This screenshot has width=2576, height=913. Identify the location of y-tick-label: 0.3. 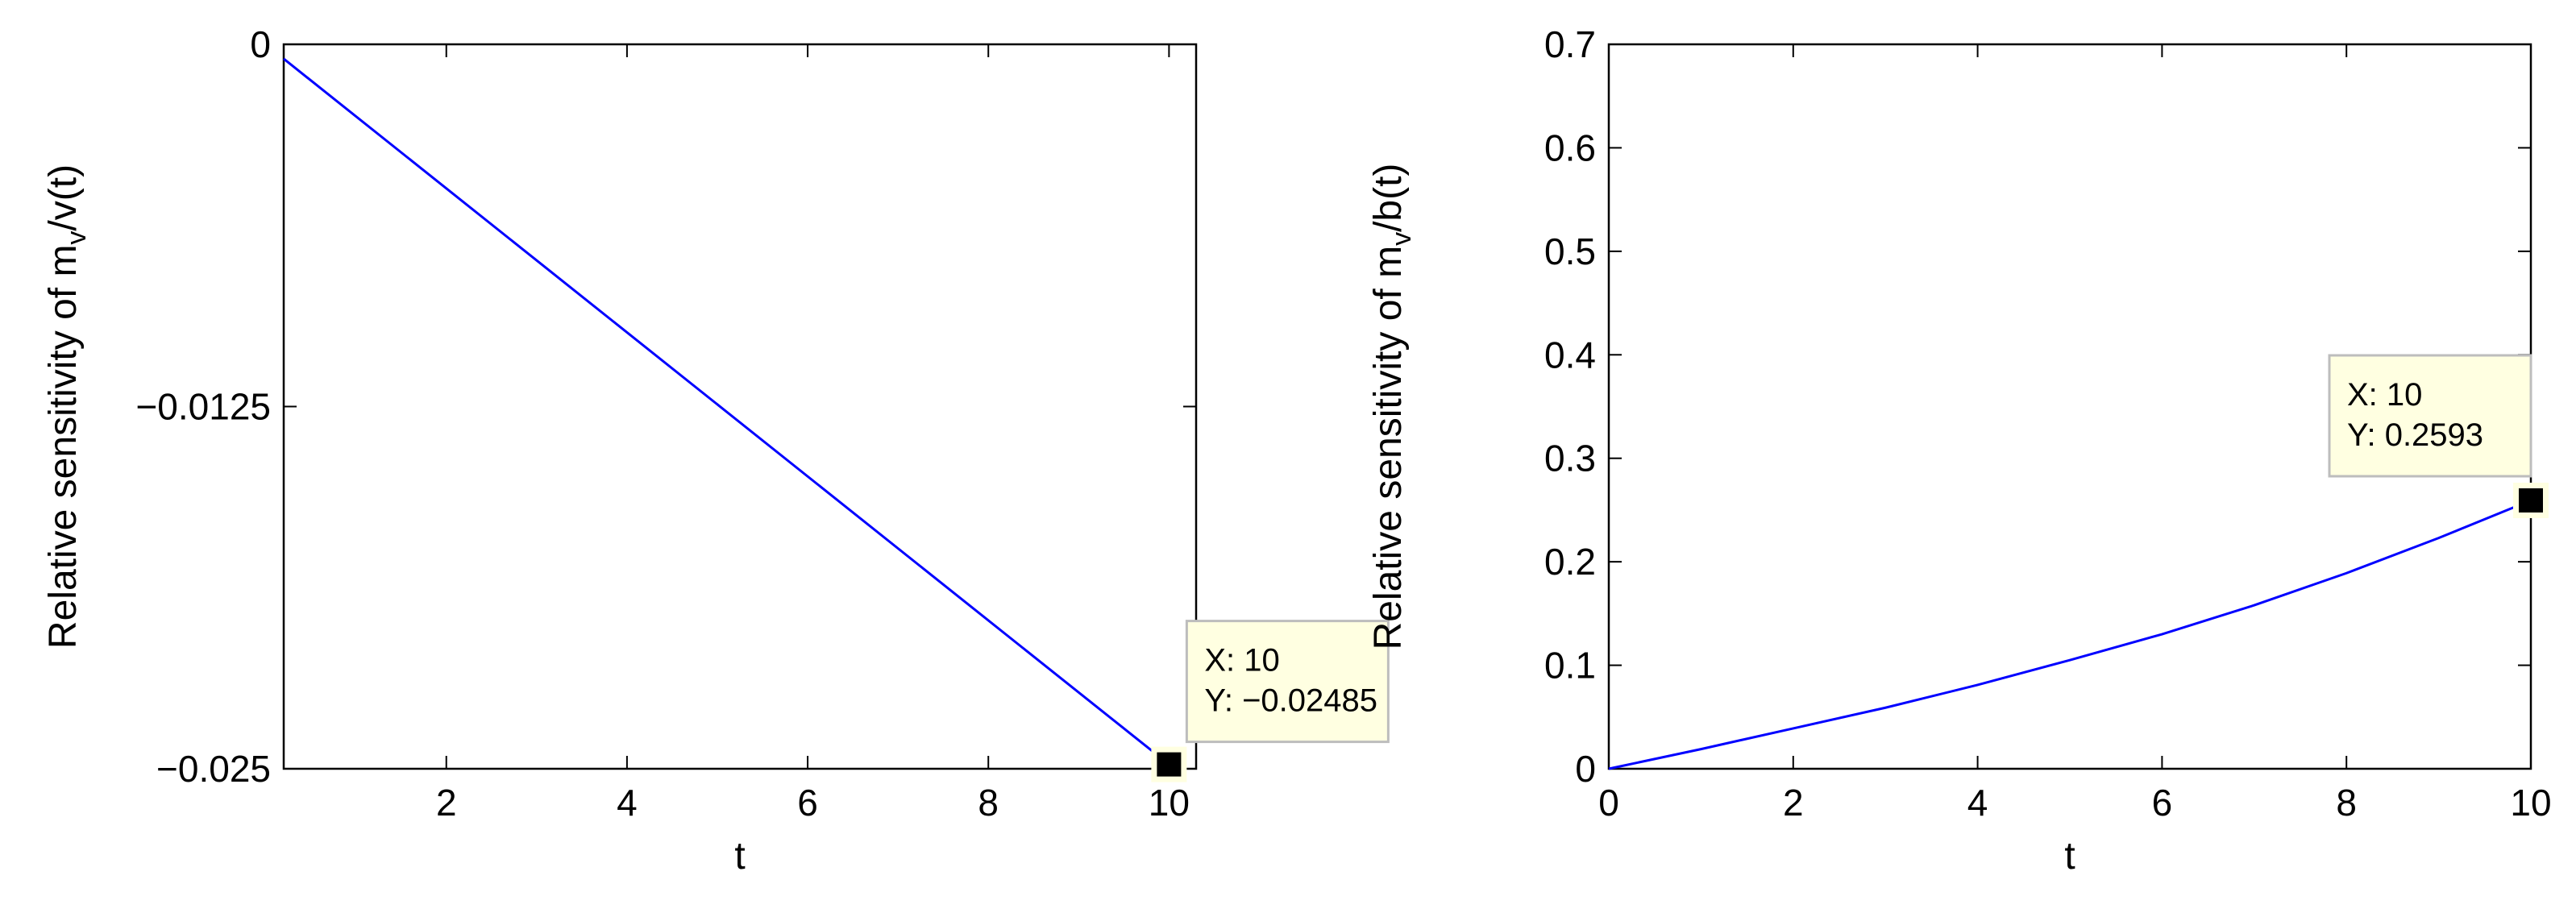
(1570, 459).